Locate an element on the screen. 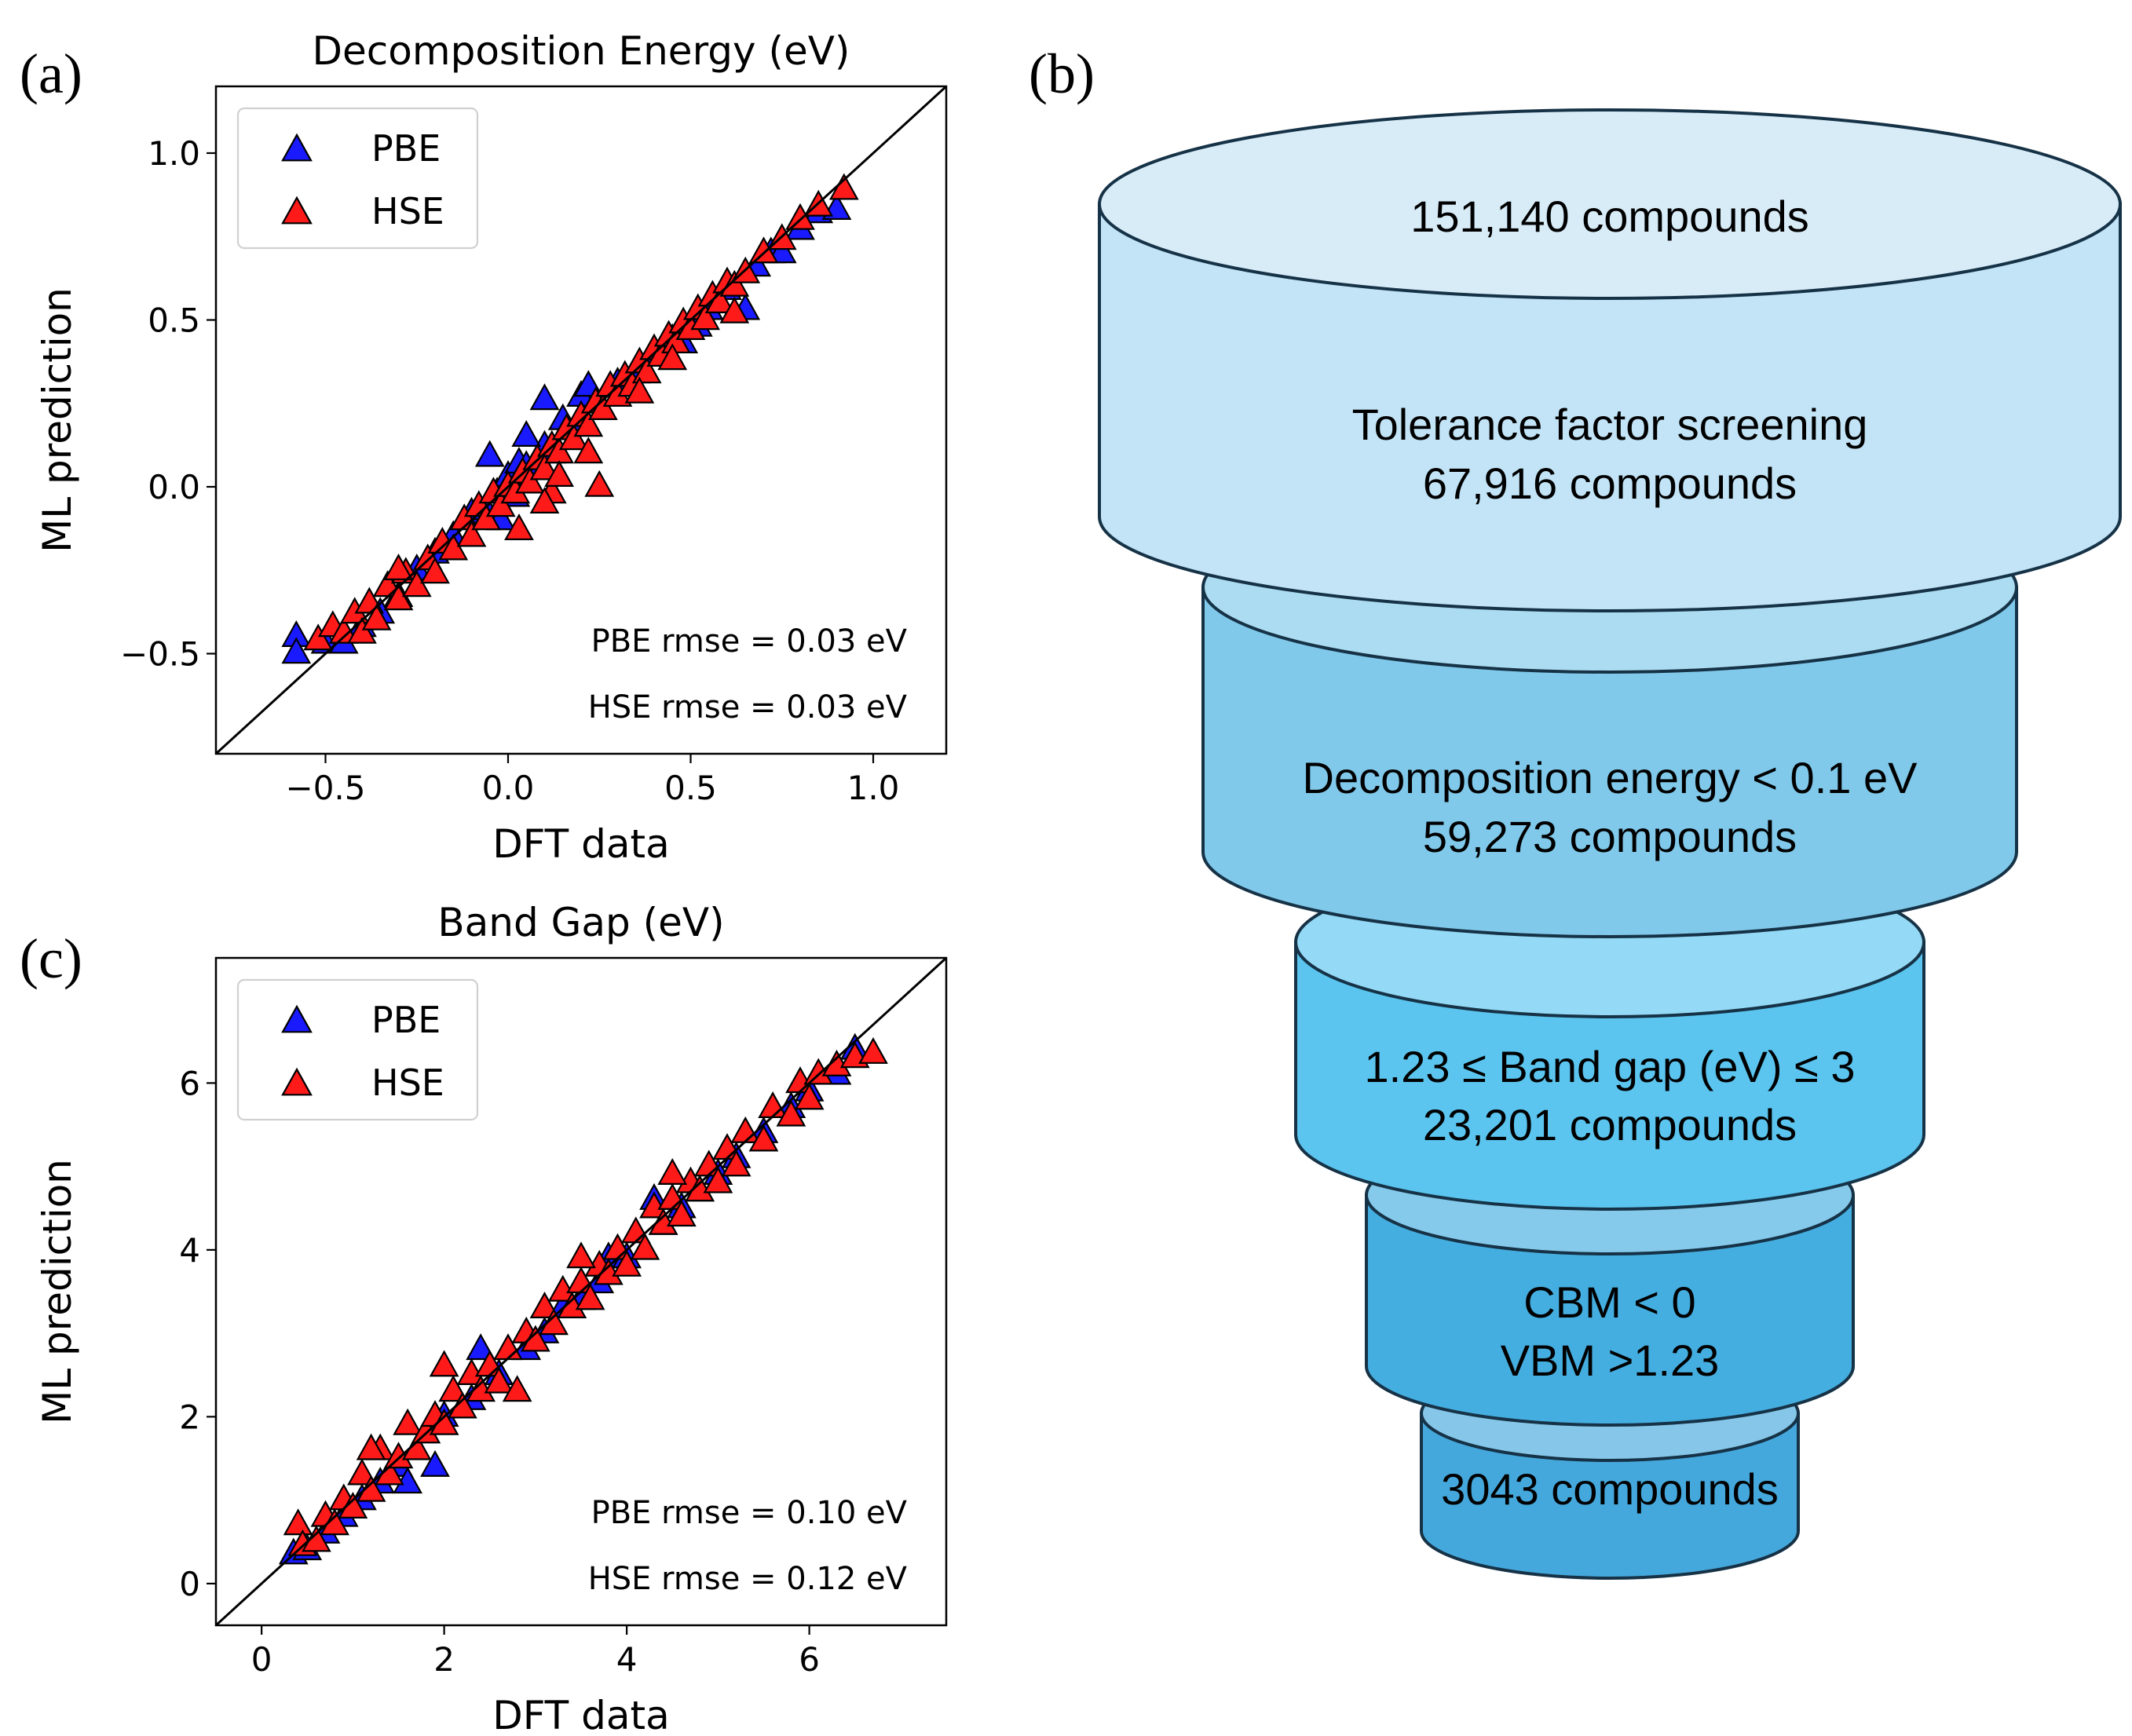  funnel-stage-4-text: 23,201 compounds is located at coordinates (1610, 1124).